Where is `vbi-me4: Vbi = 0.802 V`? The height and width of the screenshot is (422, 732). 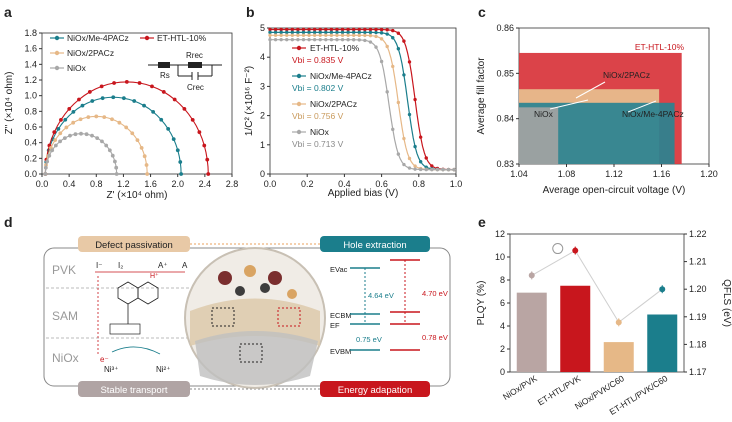
vbi-me4: Vbi = 0.802 V is located at coordinates (318, 88).